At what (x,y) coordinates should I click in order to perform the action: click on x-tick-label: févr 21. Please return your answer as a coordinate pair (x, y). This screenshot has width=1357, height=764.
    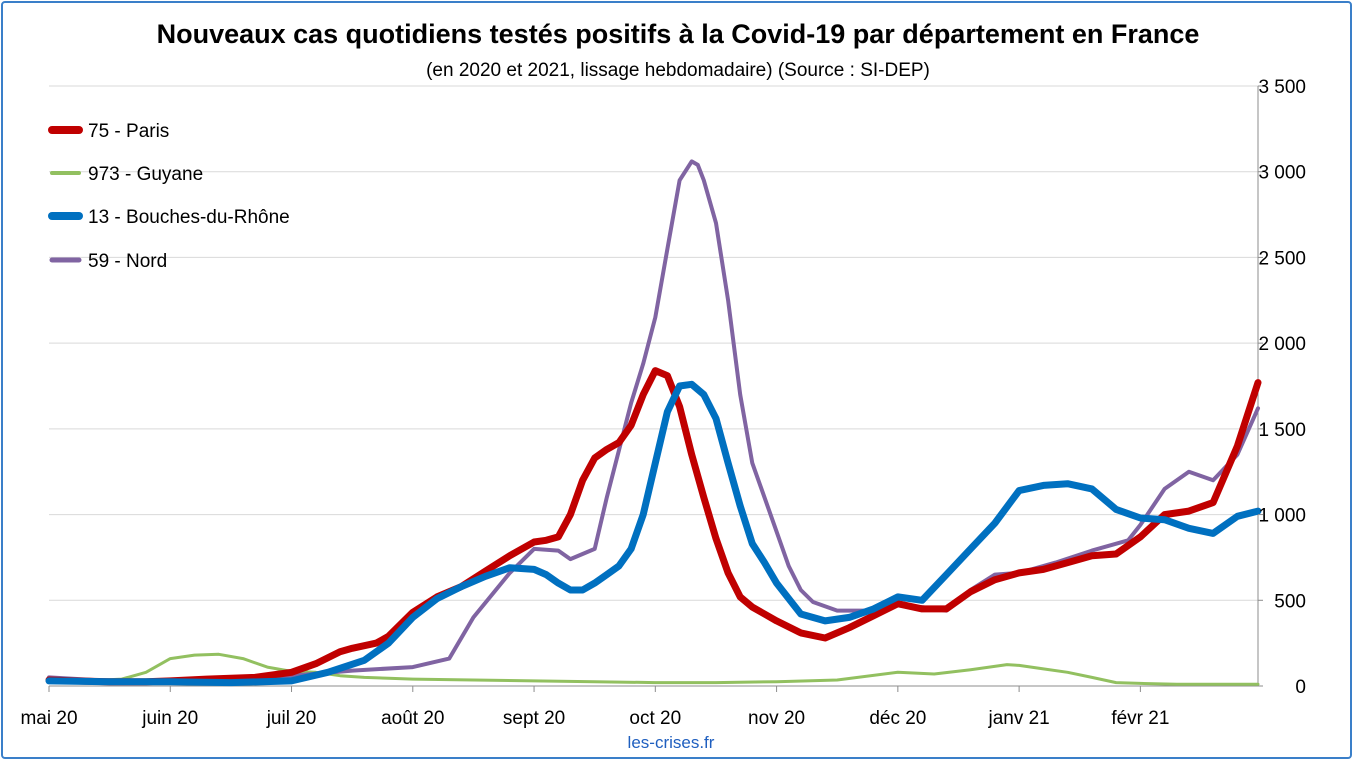
    Looking at the image, I should click on (1140, 718).